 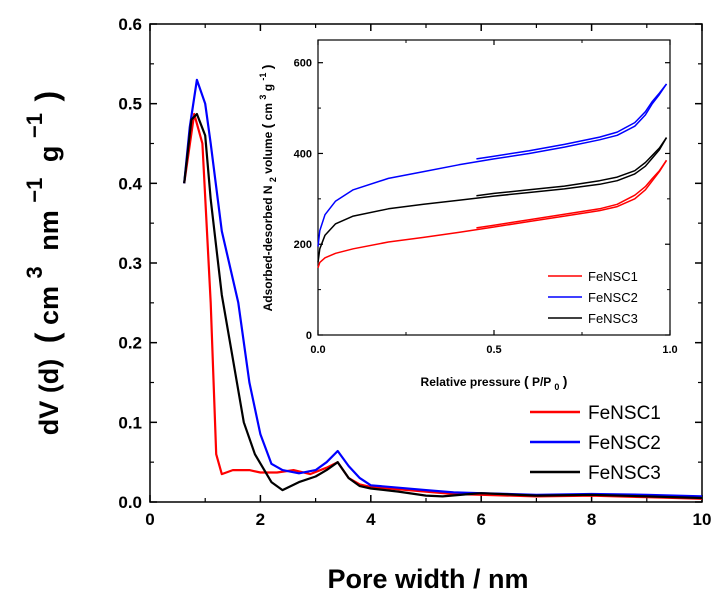 What do you see at coordinates (526, 381) in the screenshot?
I see `inset-x-title-open: (` at bounding box center [526, 381].